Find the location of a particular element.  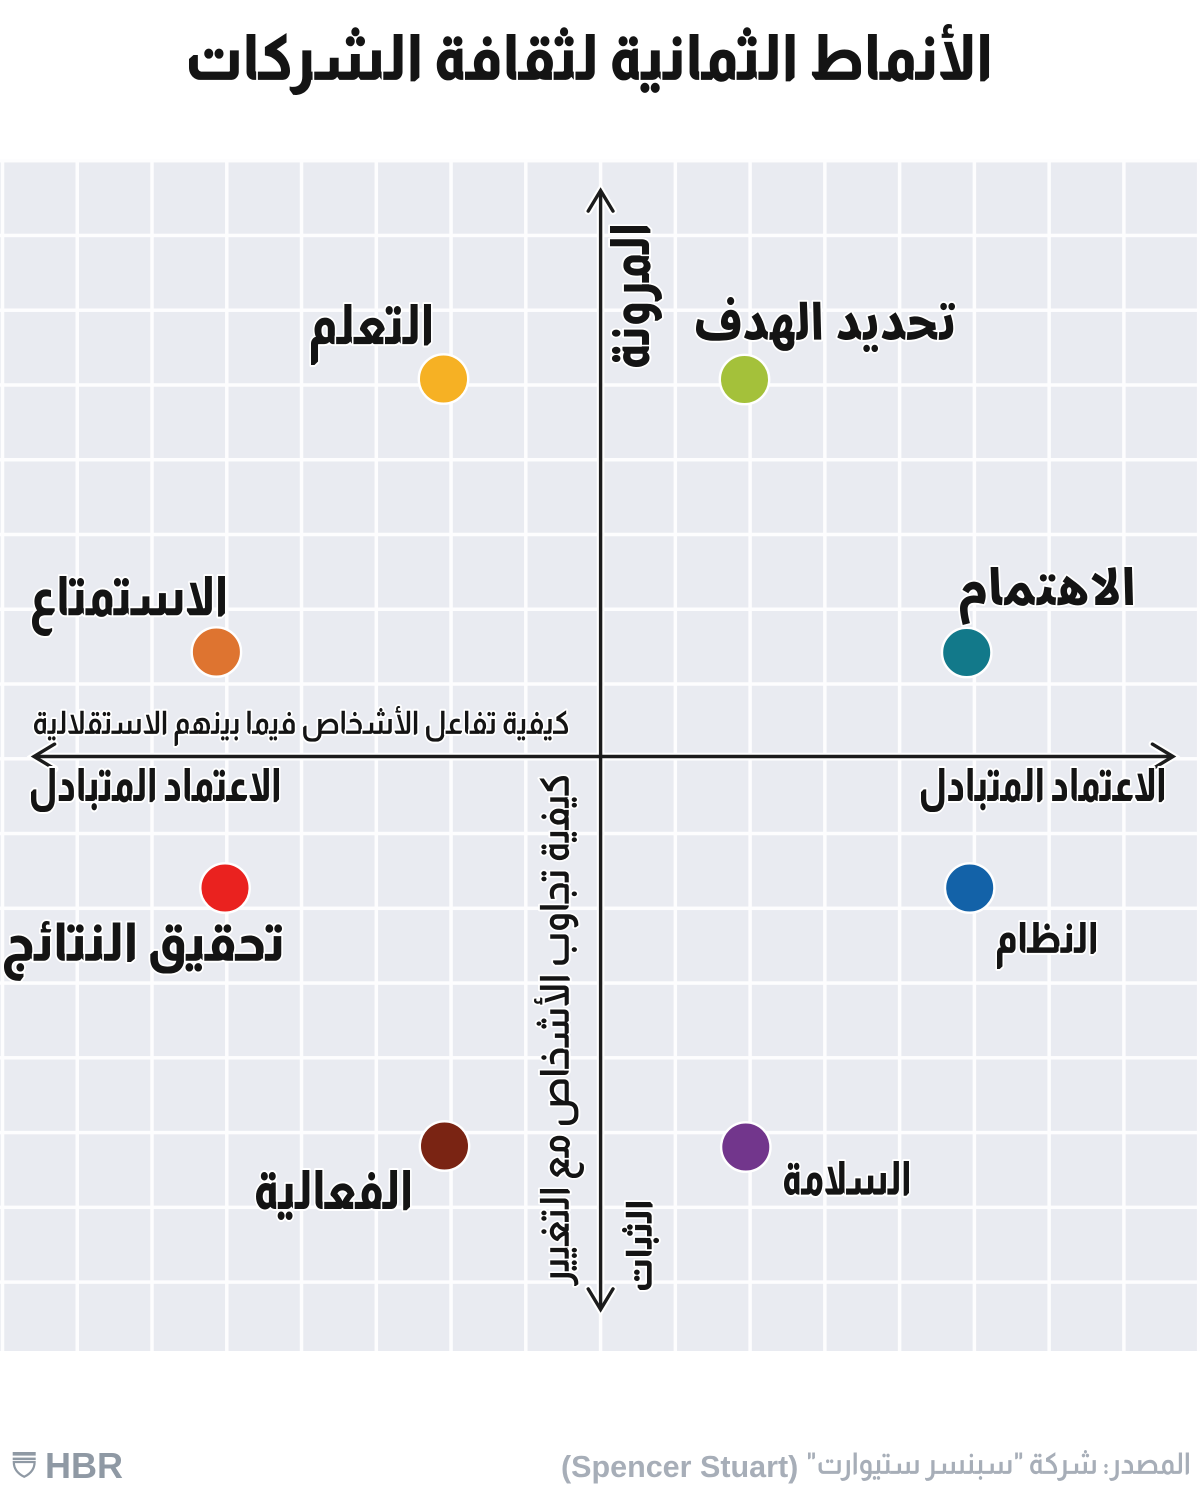

svg-text: HBR is located at coordinates (84, 1465).